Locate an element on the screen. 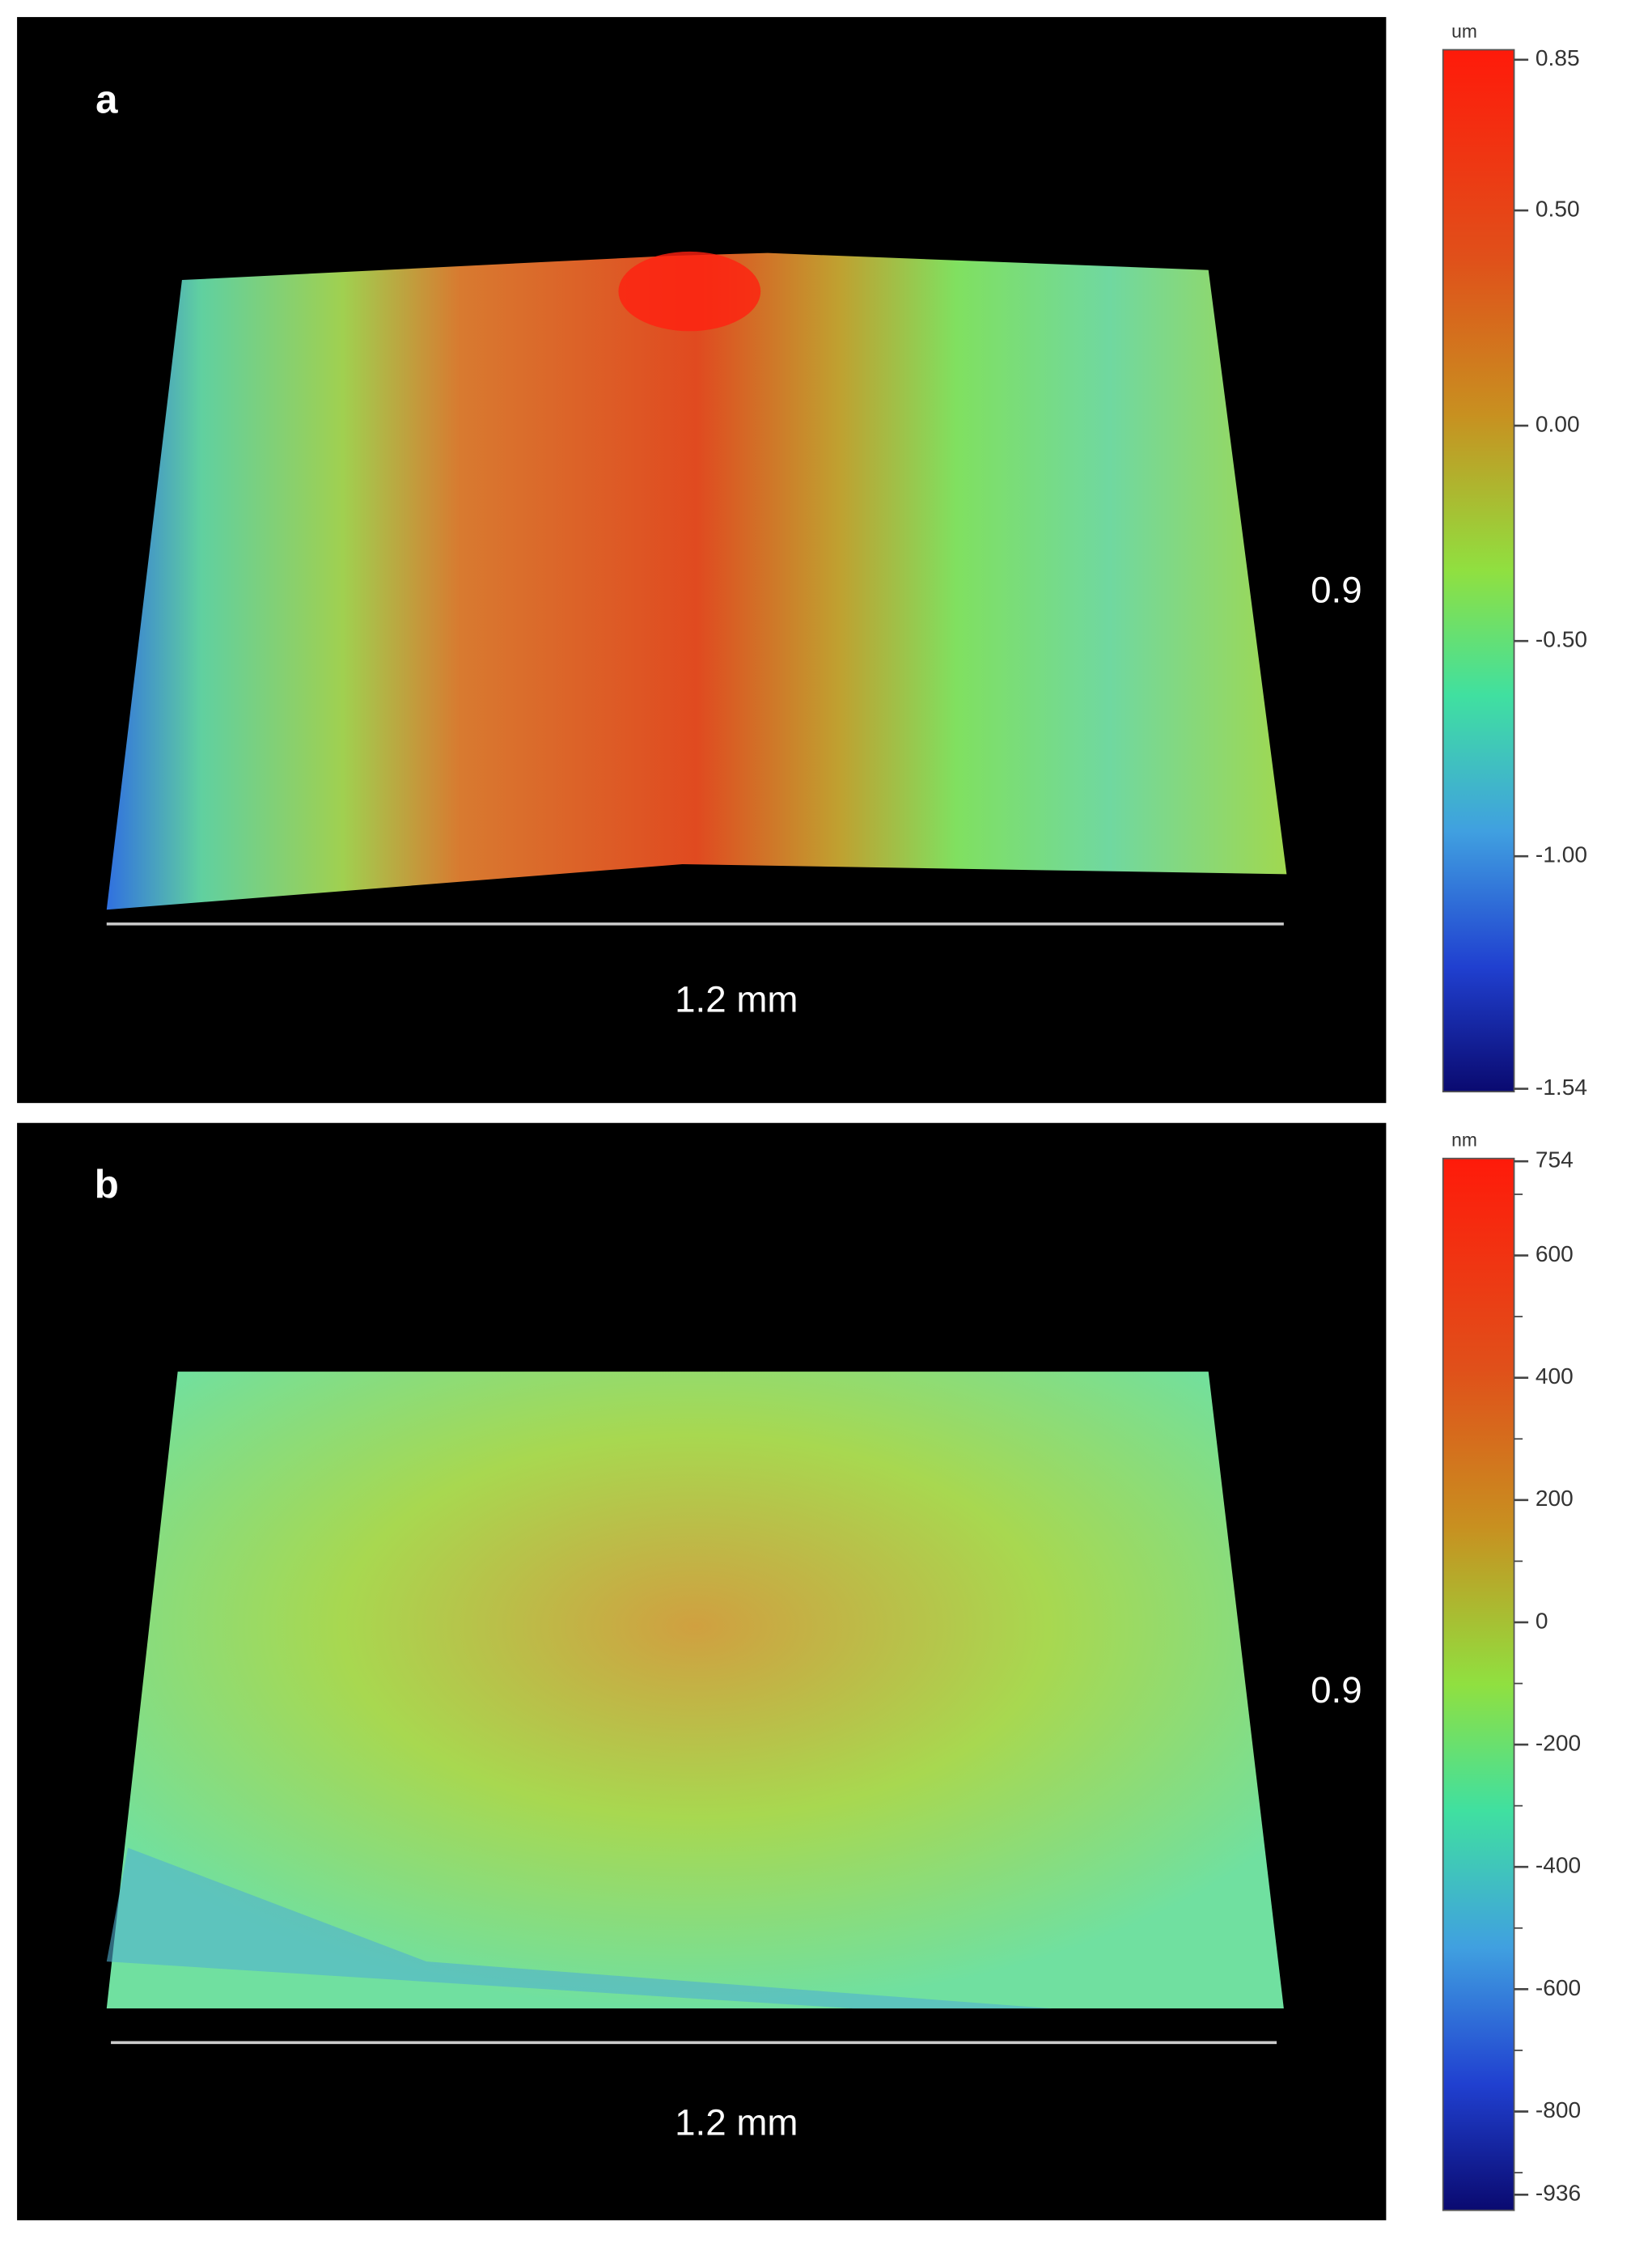 The width and height of the screenshot is (1652, 2243). unit-label: nm is located at coordinates (1464, 1140).